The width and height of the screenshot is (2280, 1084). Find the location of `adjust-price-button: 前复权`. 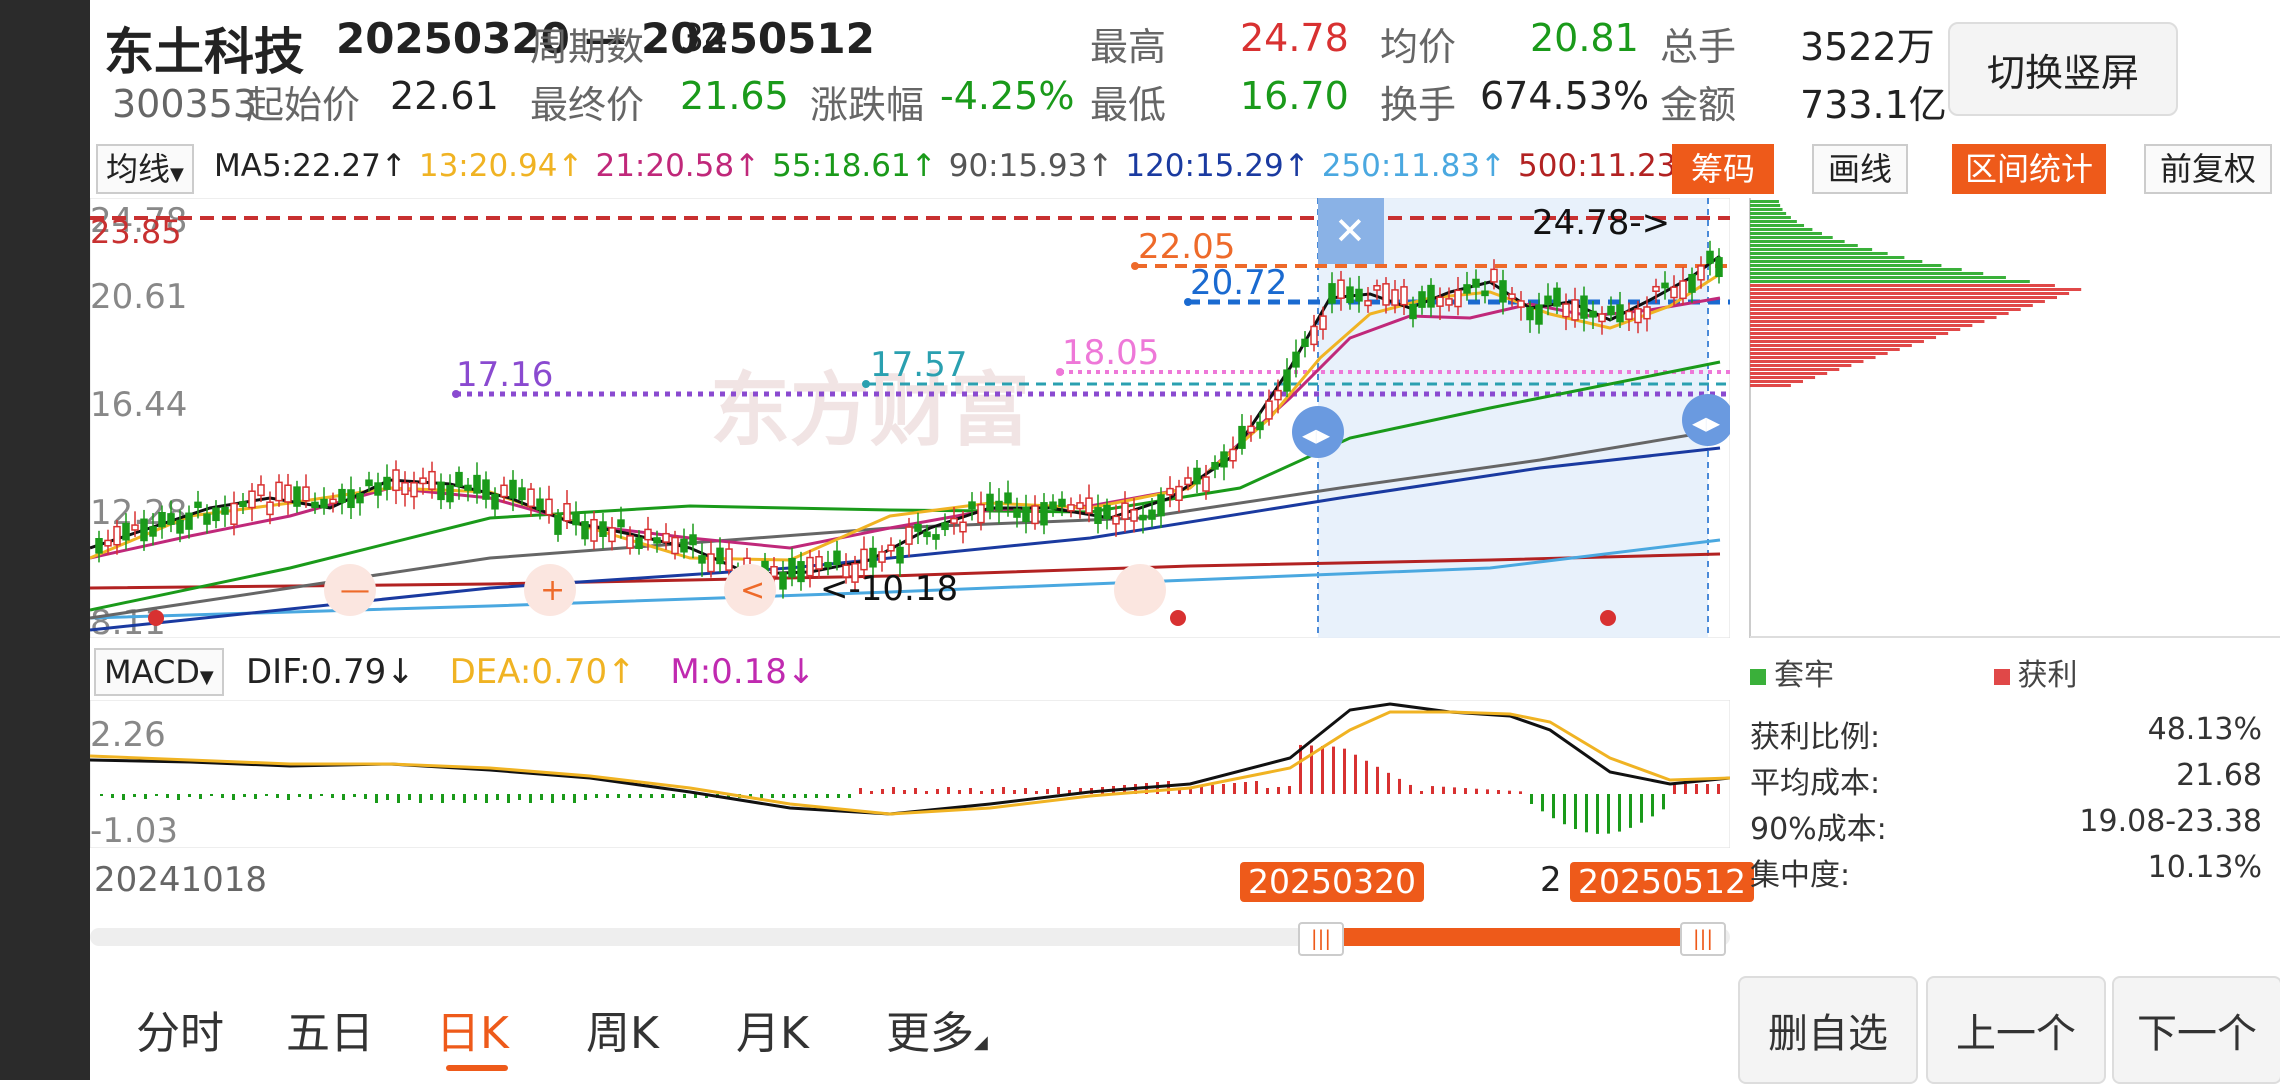

adjust-price-button: 前复权 is located at coordinates (2208, 169).